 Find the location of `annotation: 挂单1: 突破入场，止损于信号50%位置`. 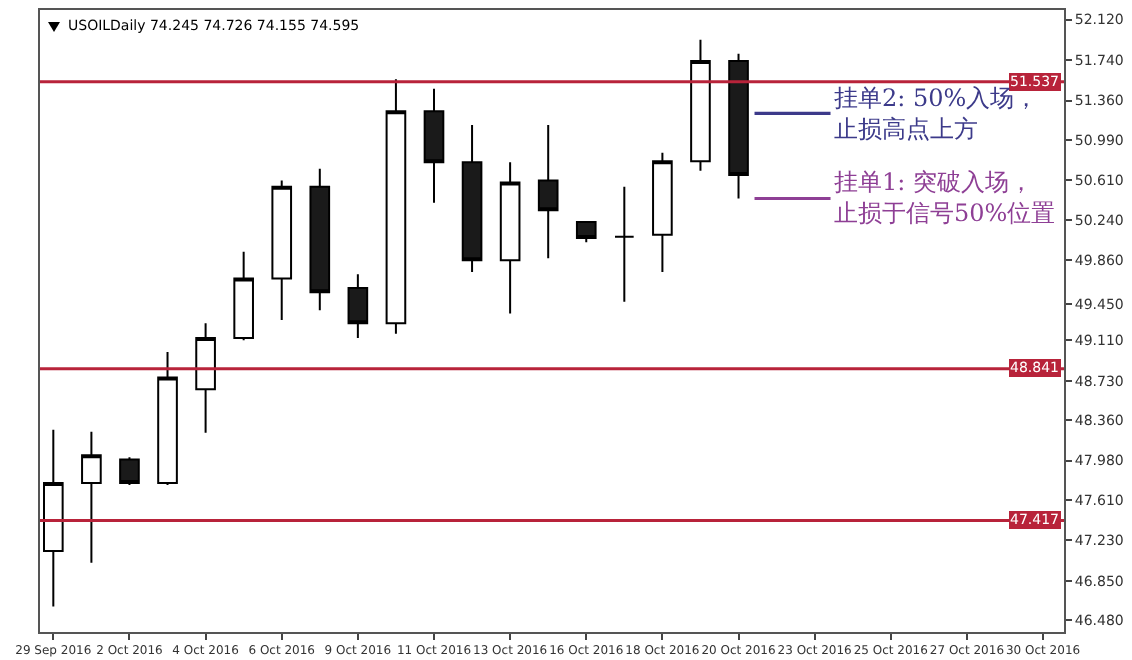

annotation: 挂单1: 突破入场，止损于信号50%位置 is located at coordinates (945, 198).